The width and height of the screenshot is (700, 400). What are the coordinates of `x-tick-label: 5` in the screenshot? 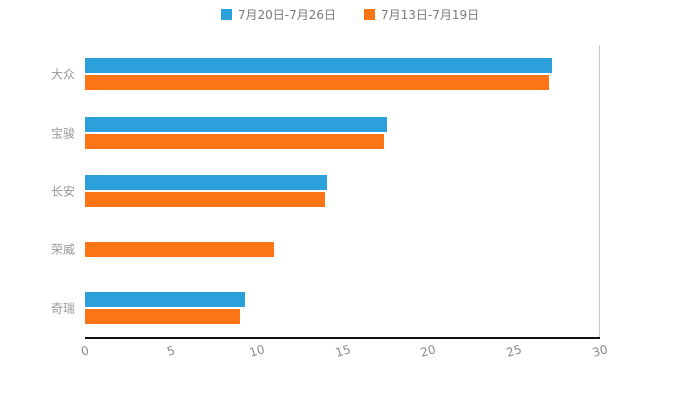 It's located at (171, 351).